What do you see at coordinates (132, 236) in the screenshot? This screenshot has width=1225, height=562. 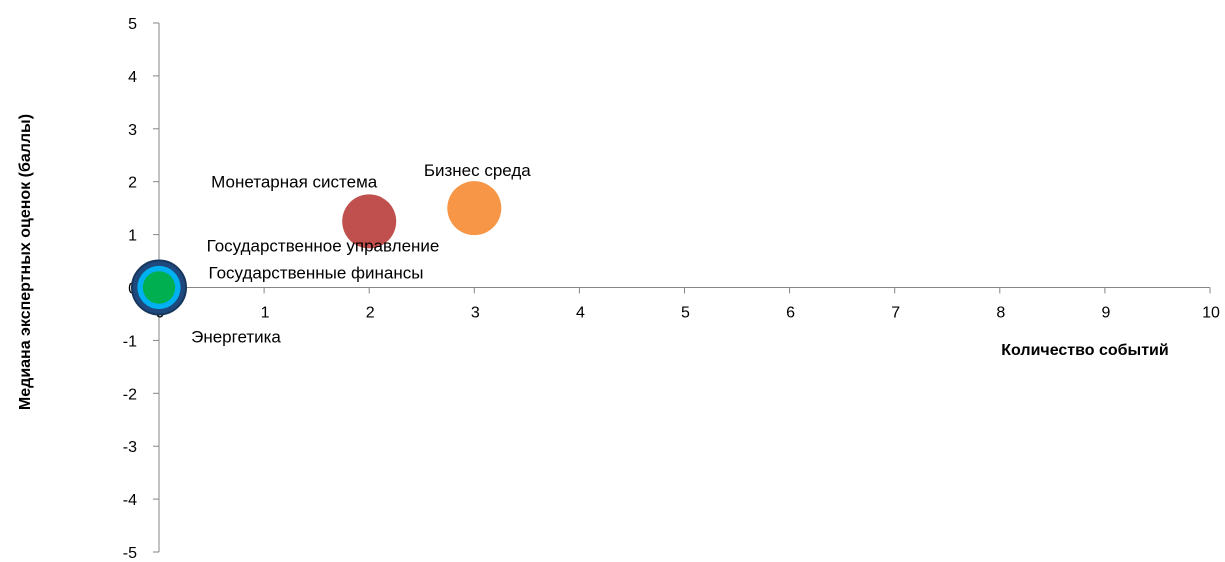 I see `y-tick-label: 1` at bounding box center [132, 236].